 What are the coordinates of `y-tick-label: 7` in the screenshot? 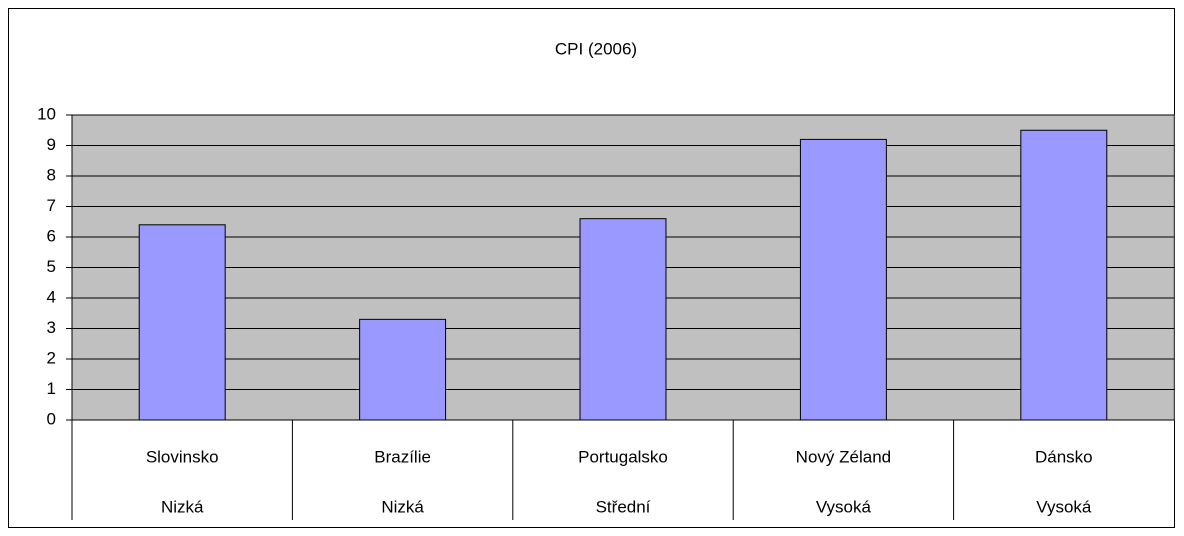 It's located at (51, 205).